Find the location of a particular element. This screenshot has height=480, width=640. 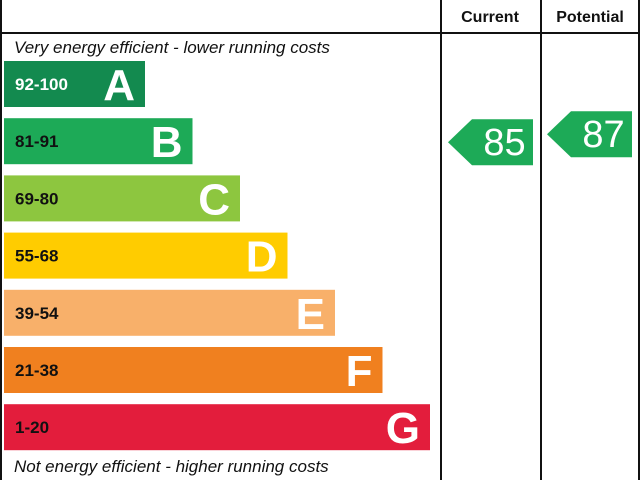

band-bar-g is located at coordinates (217, 427).